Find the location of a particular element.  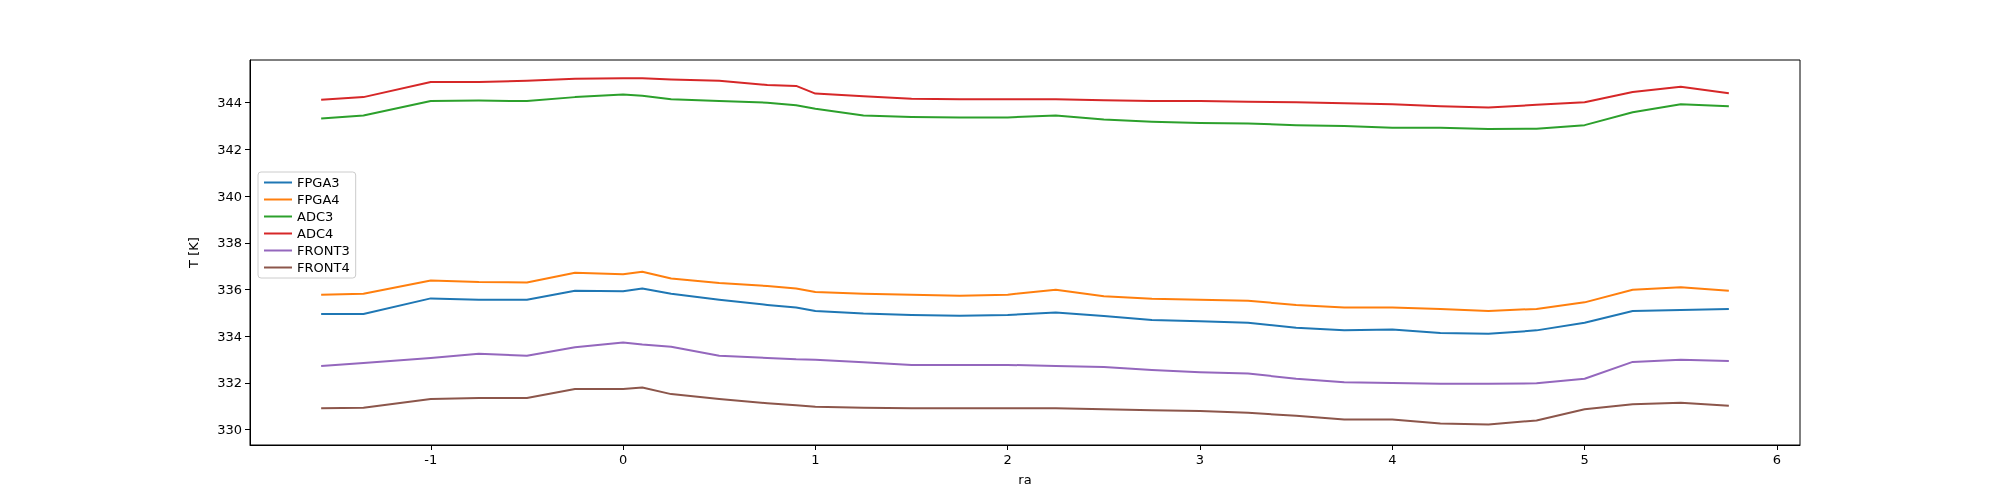

x-axis-title: ra is located at coordinates (1025, 479).